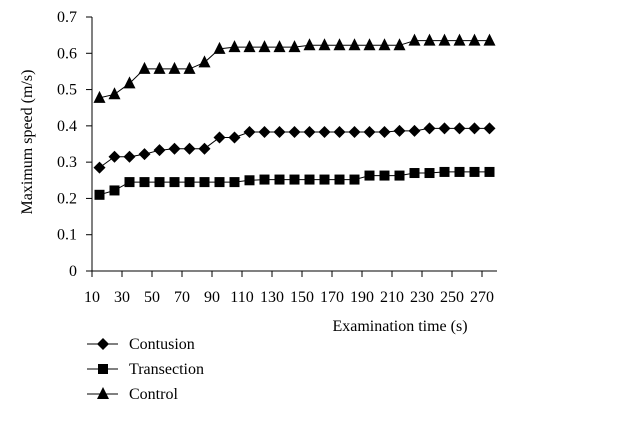  What do you see at coordinates (392, 297) in the screenshot?
I see `x-tick-label: 210` at bounding box center [392, 297].